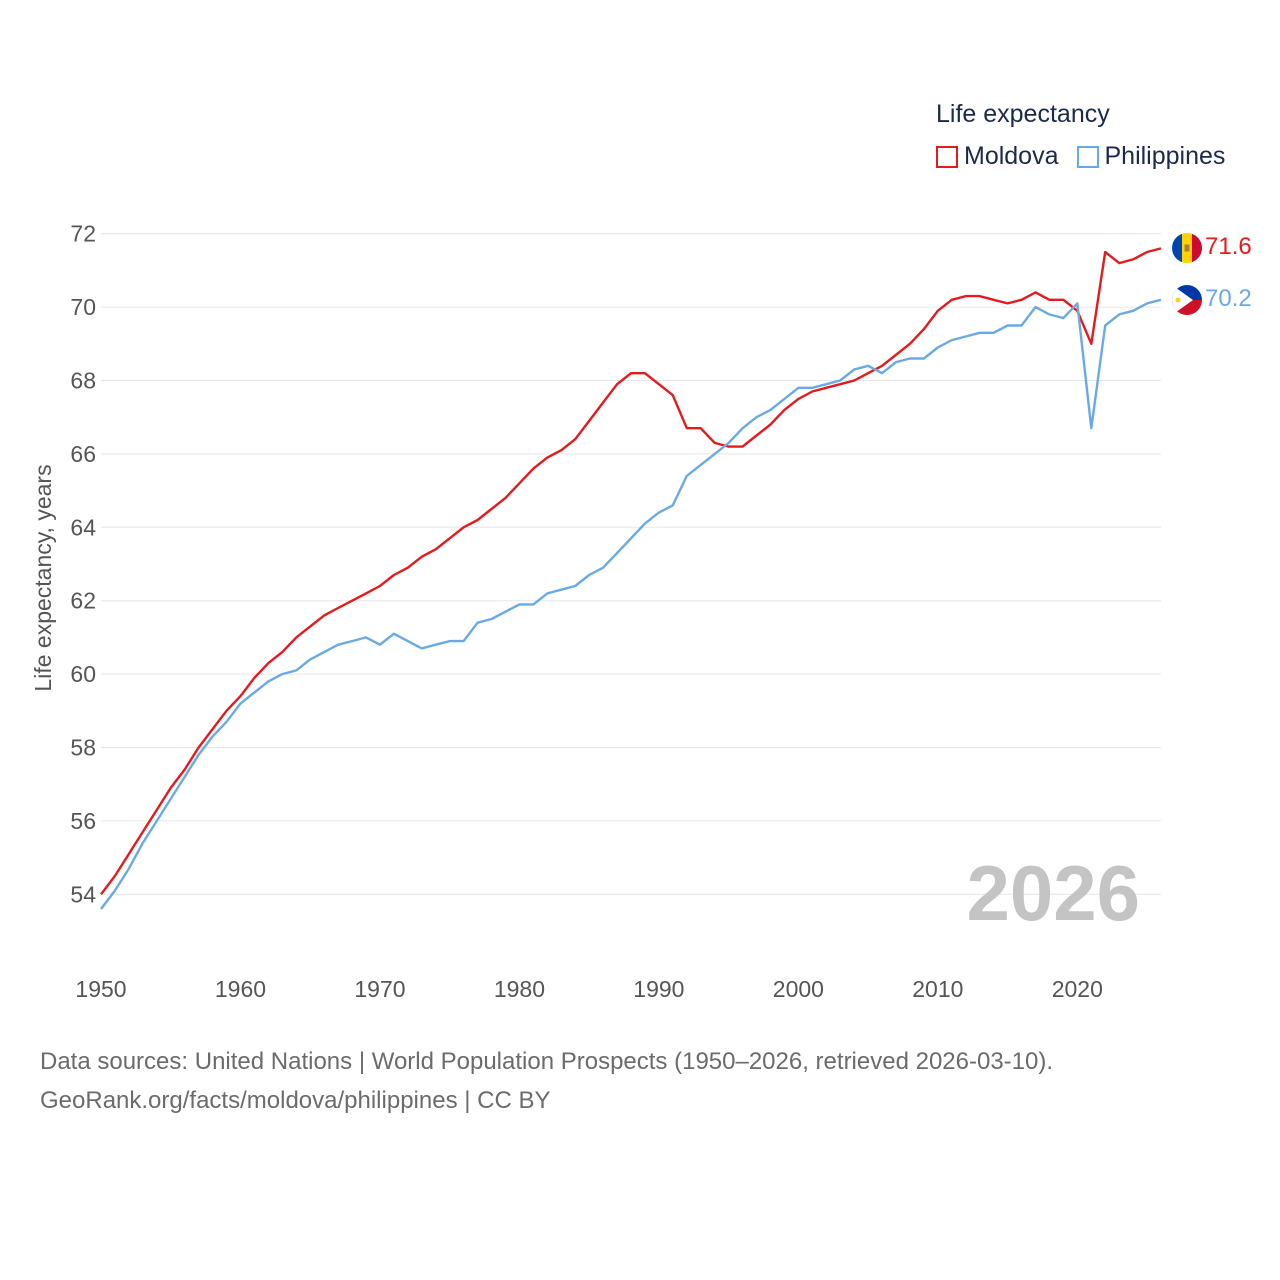 The image size is (1280, 1280). I want to click on legend: Moldova Philippines, so click(1089, 156).